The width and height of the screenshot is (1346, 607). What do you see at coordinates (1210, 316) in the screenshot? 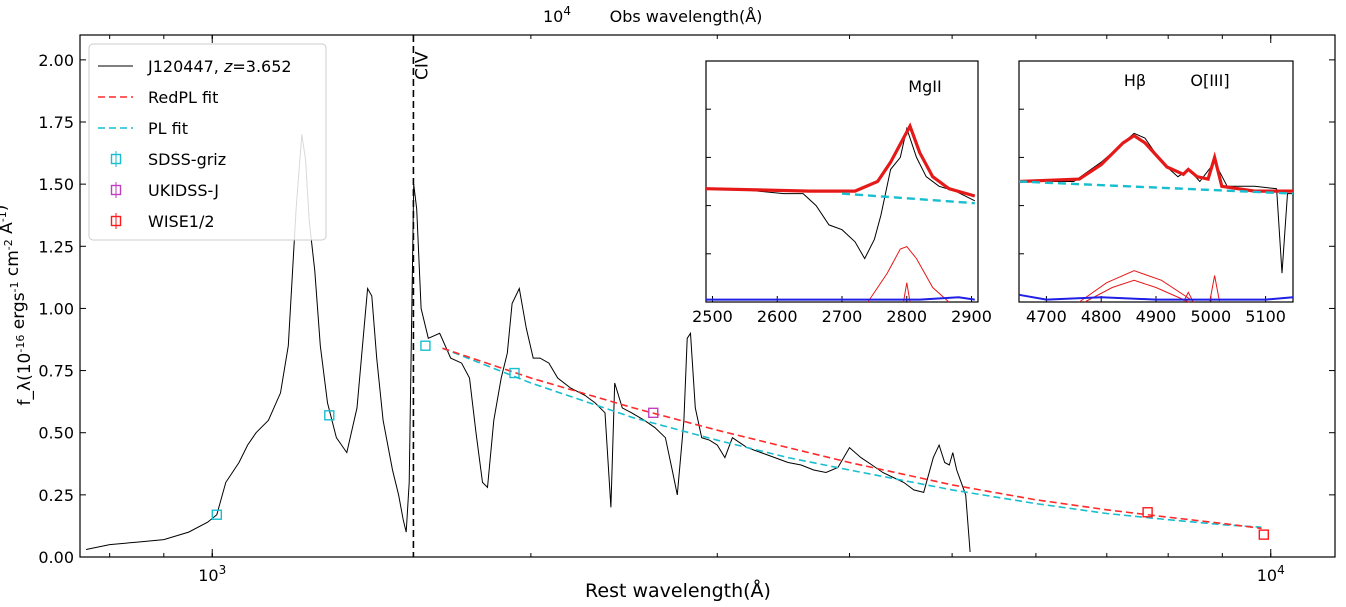
I see `inset-x-tick-label: 5000` at bounding box center [1210, 316].